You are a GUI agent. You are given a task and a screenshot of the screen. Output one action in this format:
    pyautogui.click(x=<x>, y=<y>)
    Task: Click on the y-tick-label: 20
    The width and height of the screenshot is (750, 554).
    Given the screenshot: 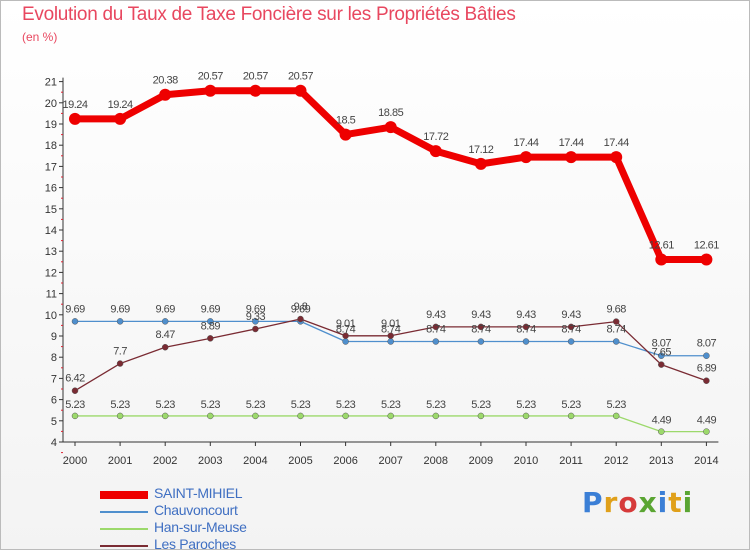 What is the action you would take?
    pyautogui.click(x=51, y=104)
    